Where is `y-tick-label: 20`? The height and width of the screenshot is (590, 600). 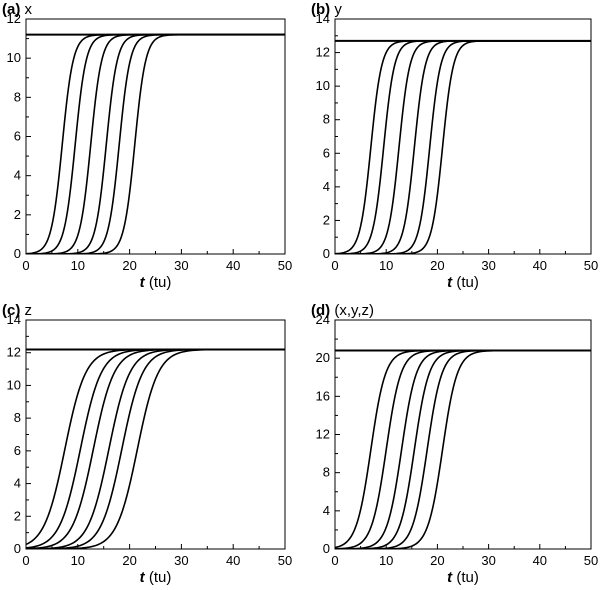
y-tick-label: 20 is located at coordinates (323, 357).